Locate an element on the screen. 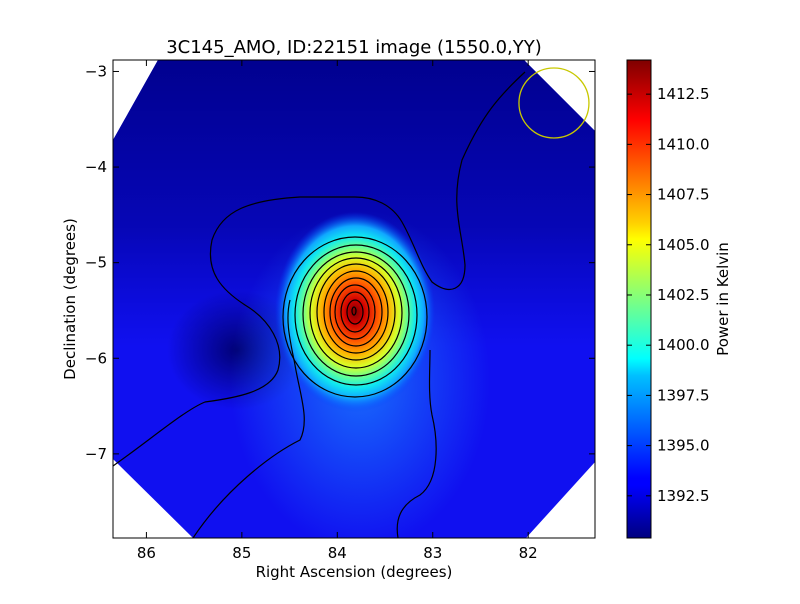  x-axis-label: Right Ascension (degrees) is located at coordinates (354, 572).